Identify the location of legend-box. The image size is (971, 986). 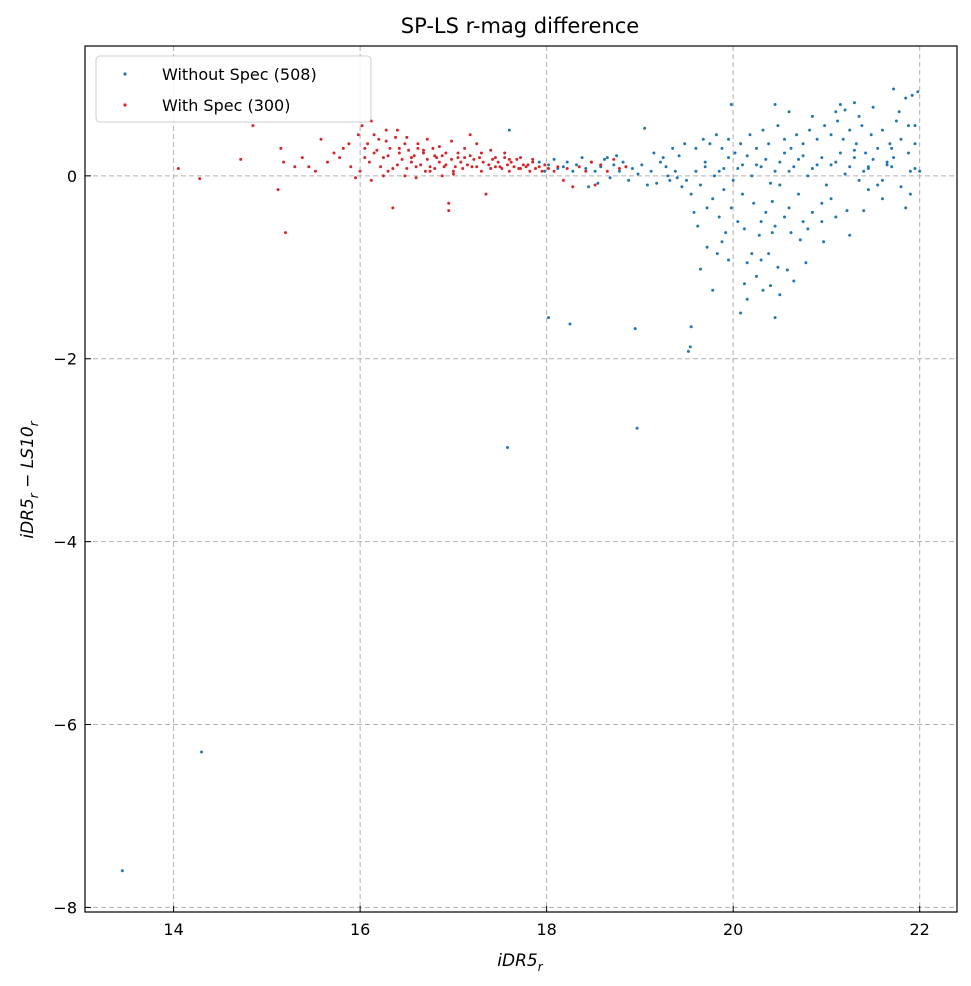
(233, 89).